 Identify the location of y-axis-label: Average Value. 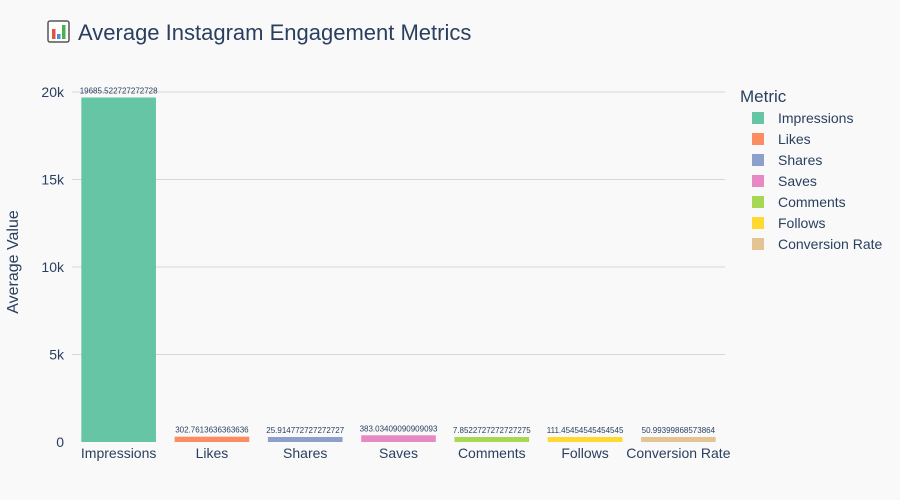
(13, 262).